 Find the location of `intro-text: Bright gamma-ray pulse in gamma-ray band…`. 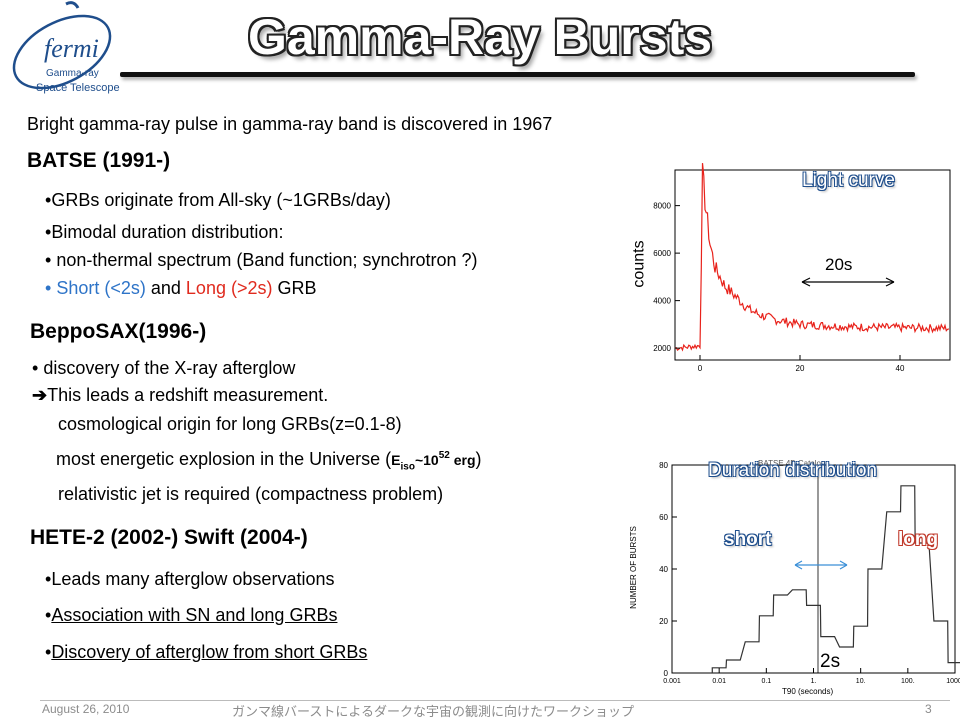

intro-text: Bright gamma-ray pulse in gamma-ray band… is located at coordinates (290, 124).